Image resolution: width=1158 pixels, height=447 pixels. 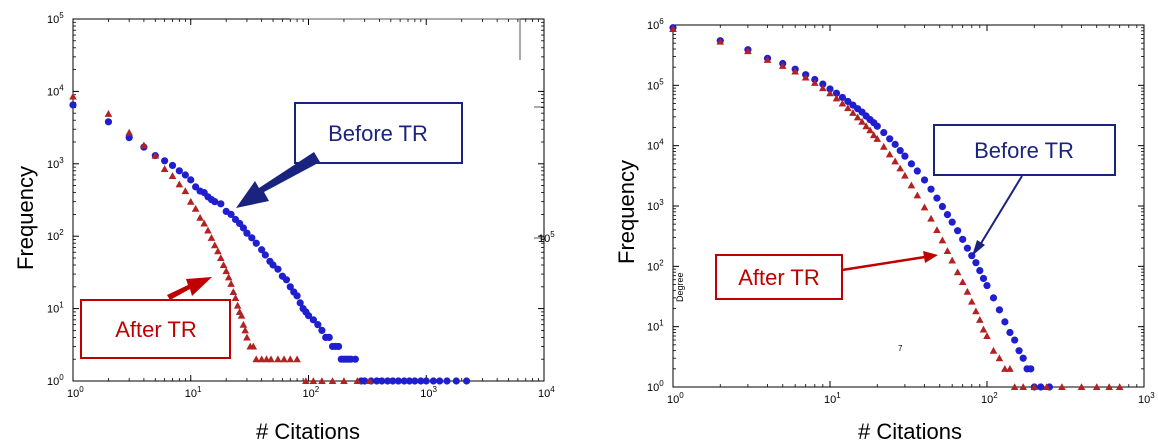 I want to click on right-x-tick-label: 10², so click(x=989, y=398).